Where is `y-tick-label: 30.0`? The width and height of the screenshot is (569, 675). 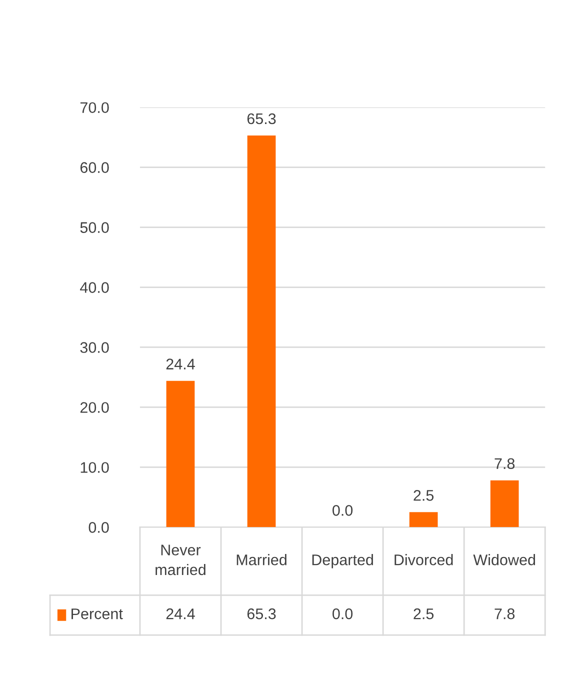
y-tick-label: 30.0 is located at coordinates (94, 347).